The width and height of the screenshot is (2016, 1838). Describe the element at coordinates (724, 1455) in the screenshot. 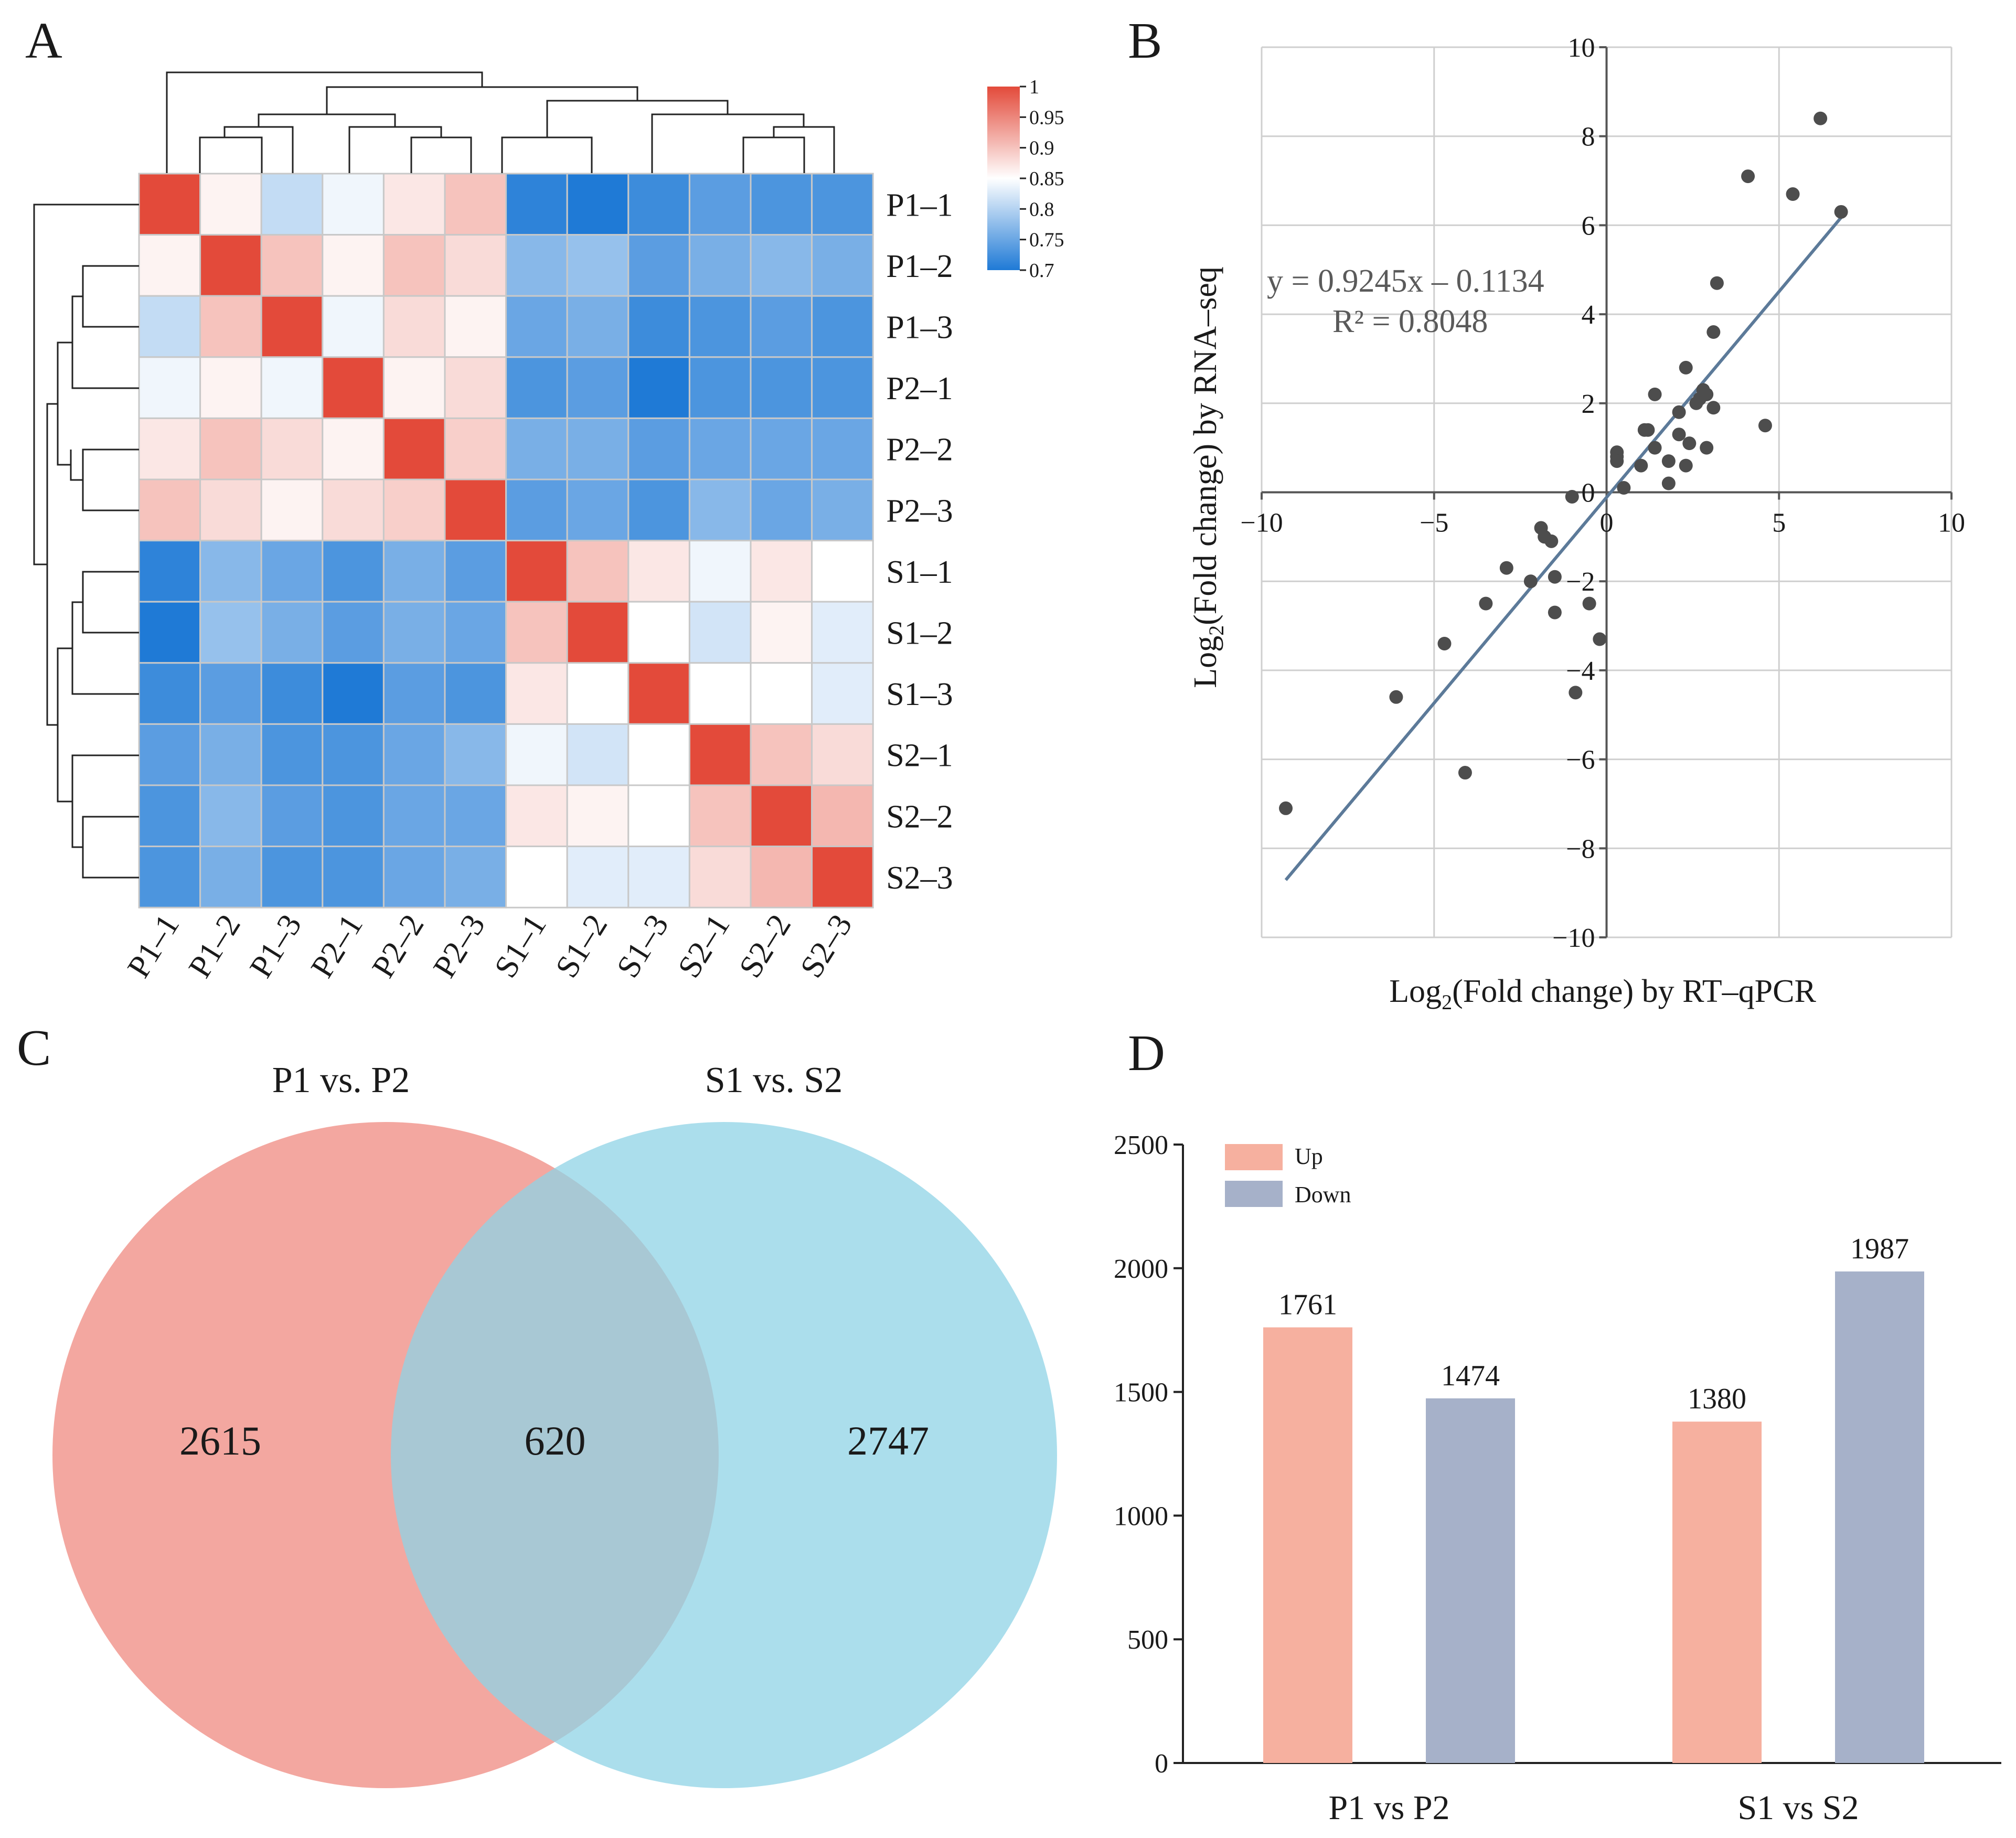

I see `venn-circle-right` at that location.